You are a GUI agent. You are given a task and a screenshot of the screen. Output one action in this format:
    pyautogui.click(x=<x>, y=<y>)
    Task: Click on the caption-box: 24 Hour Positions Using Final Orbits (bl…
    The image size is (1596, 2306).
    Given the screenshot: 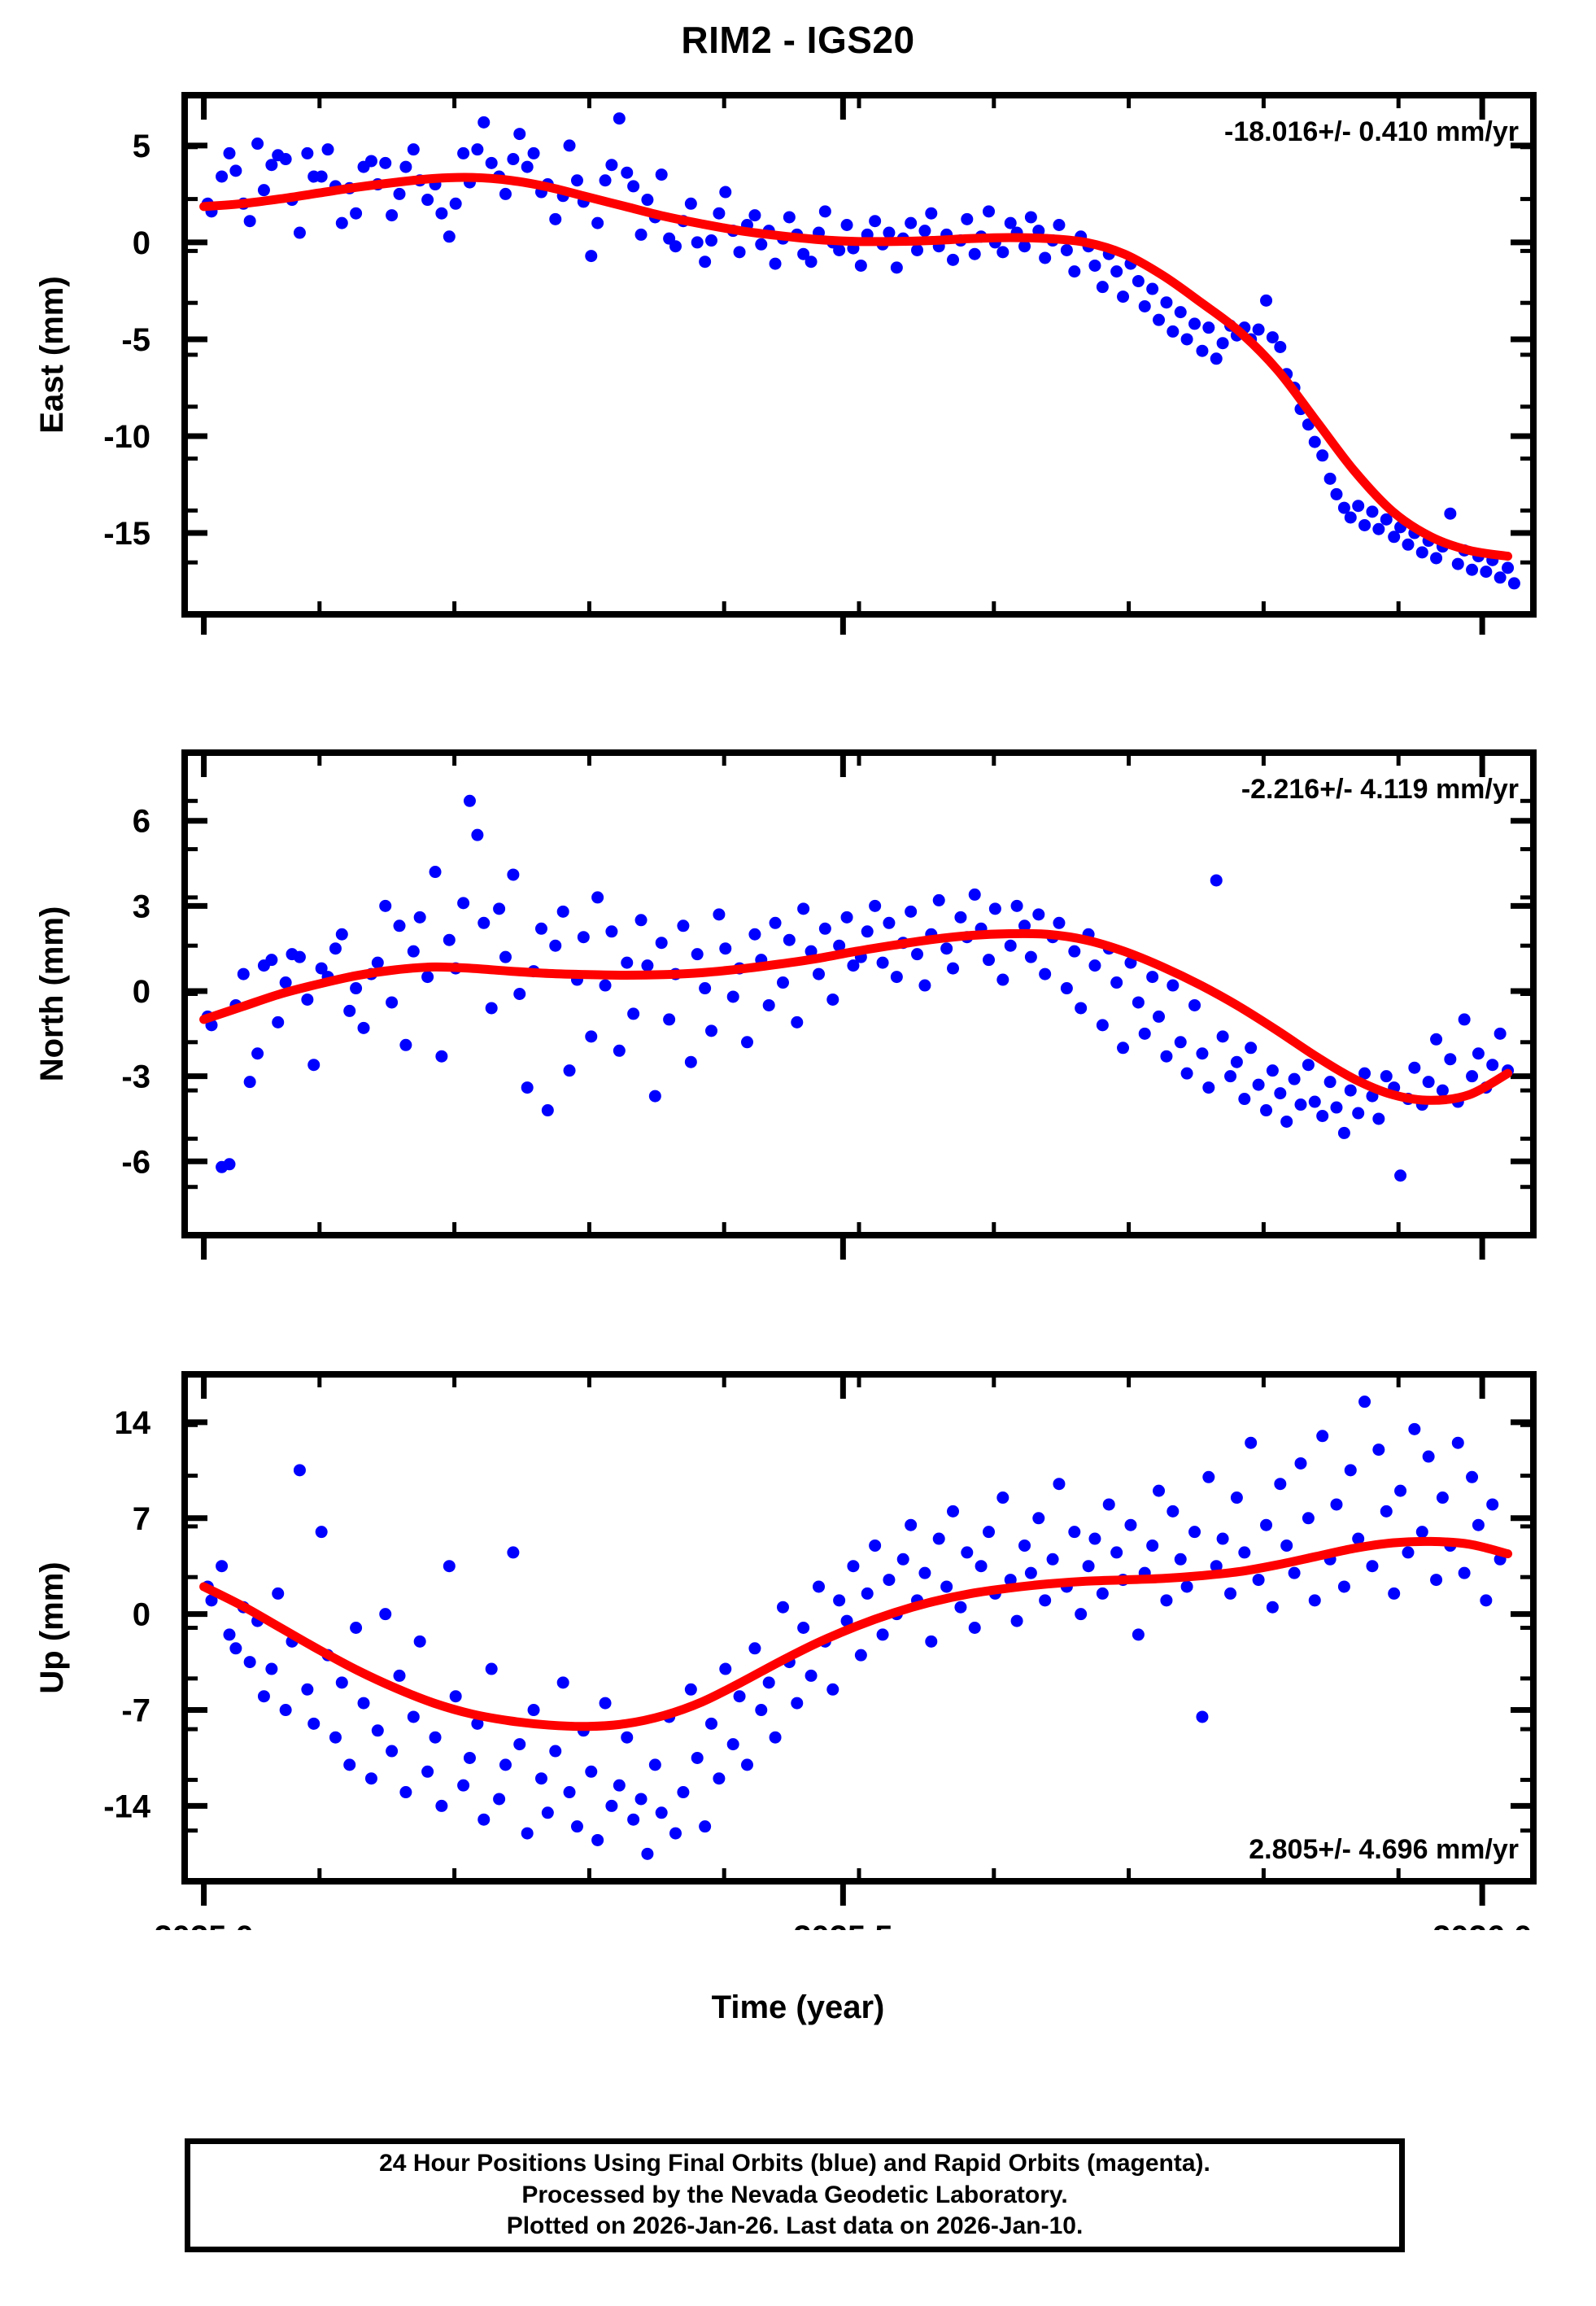 What is the action you would take?
    pyautogui.click(x=795, y=2195)
    